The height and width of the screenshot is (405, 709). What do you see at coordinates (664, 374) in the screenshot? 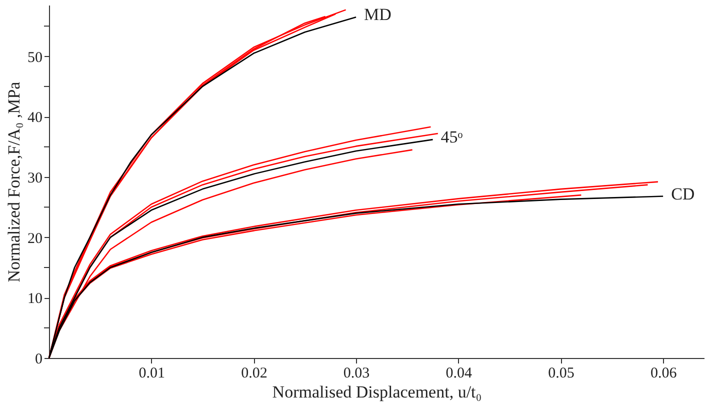
I see `x-tick-label: 0.06` at bounding box center [664, 374].